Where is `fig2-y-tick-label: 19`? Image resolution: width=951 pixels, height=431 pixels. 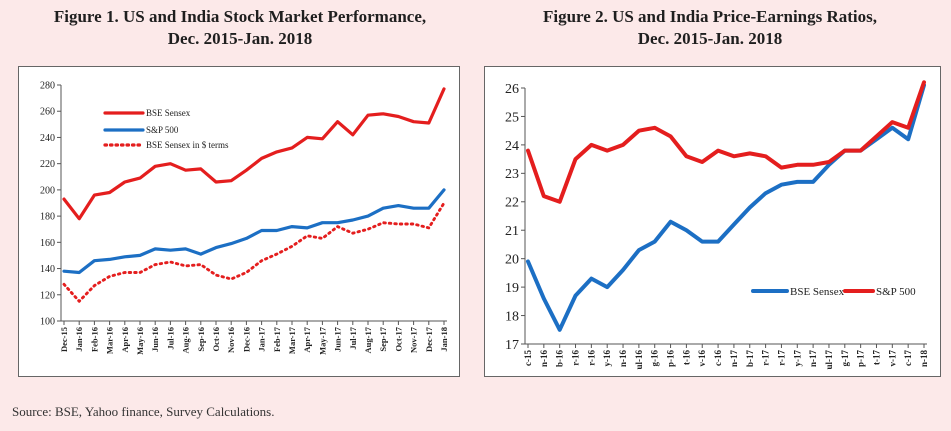 fig2-y-tick-label: 19 is located at coordinates (512, 288).